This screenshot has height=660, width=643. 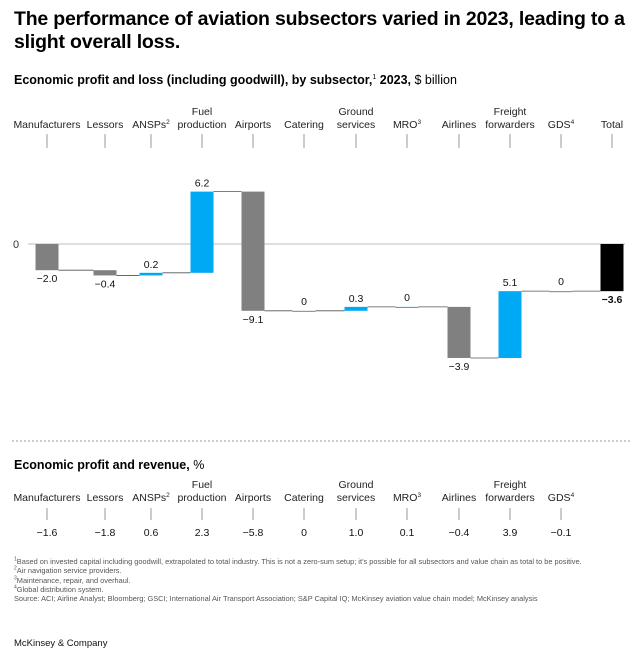 I want to click on value-label-airlines: −3.9, so click(x=459, y=367).